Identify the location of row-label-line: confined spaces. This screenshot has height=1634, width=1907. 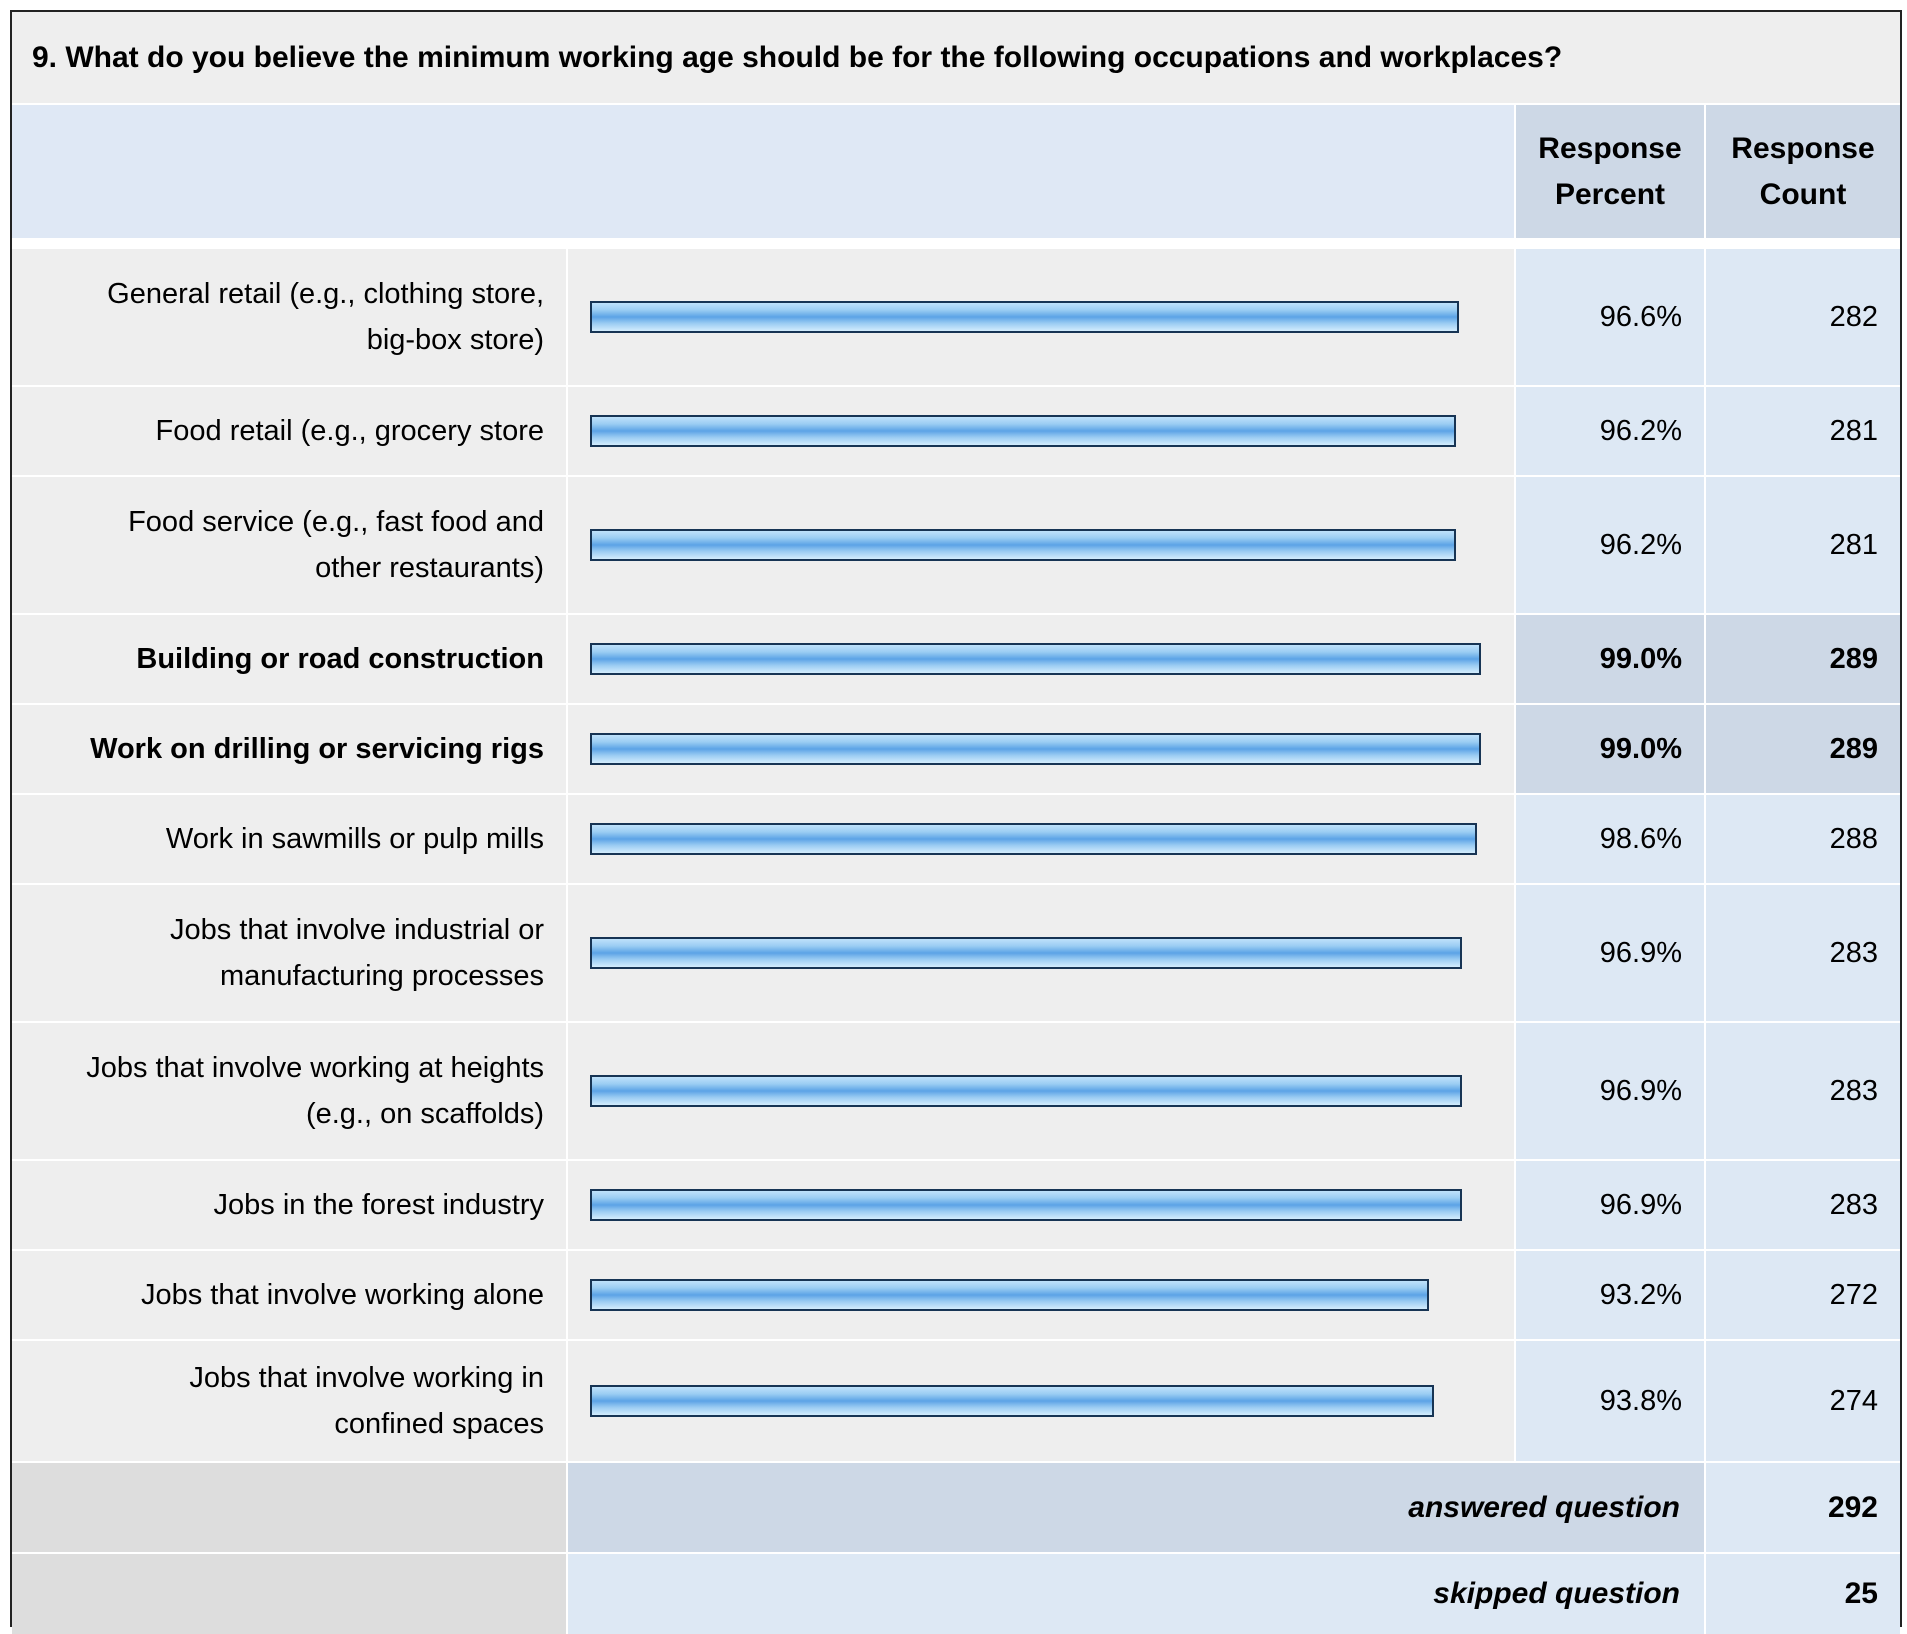
(439, 1424).